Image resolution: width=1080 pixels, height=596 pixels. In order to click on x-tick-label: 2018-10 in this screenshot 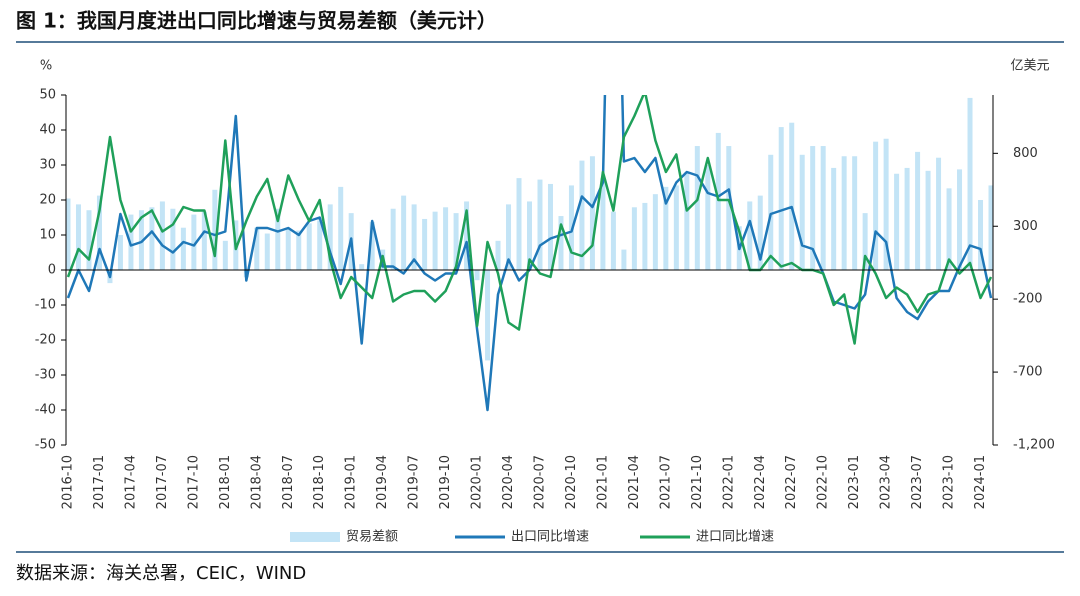, I will do `click(319, 482)`.